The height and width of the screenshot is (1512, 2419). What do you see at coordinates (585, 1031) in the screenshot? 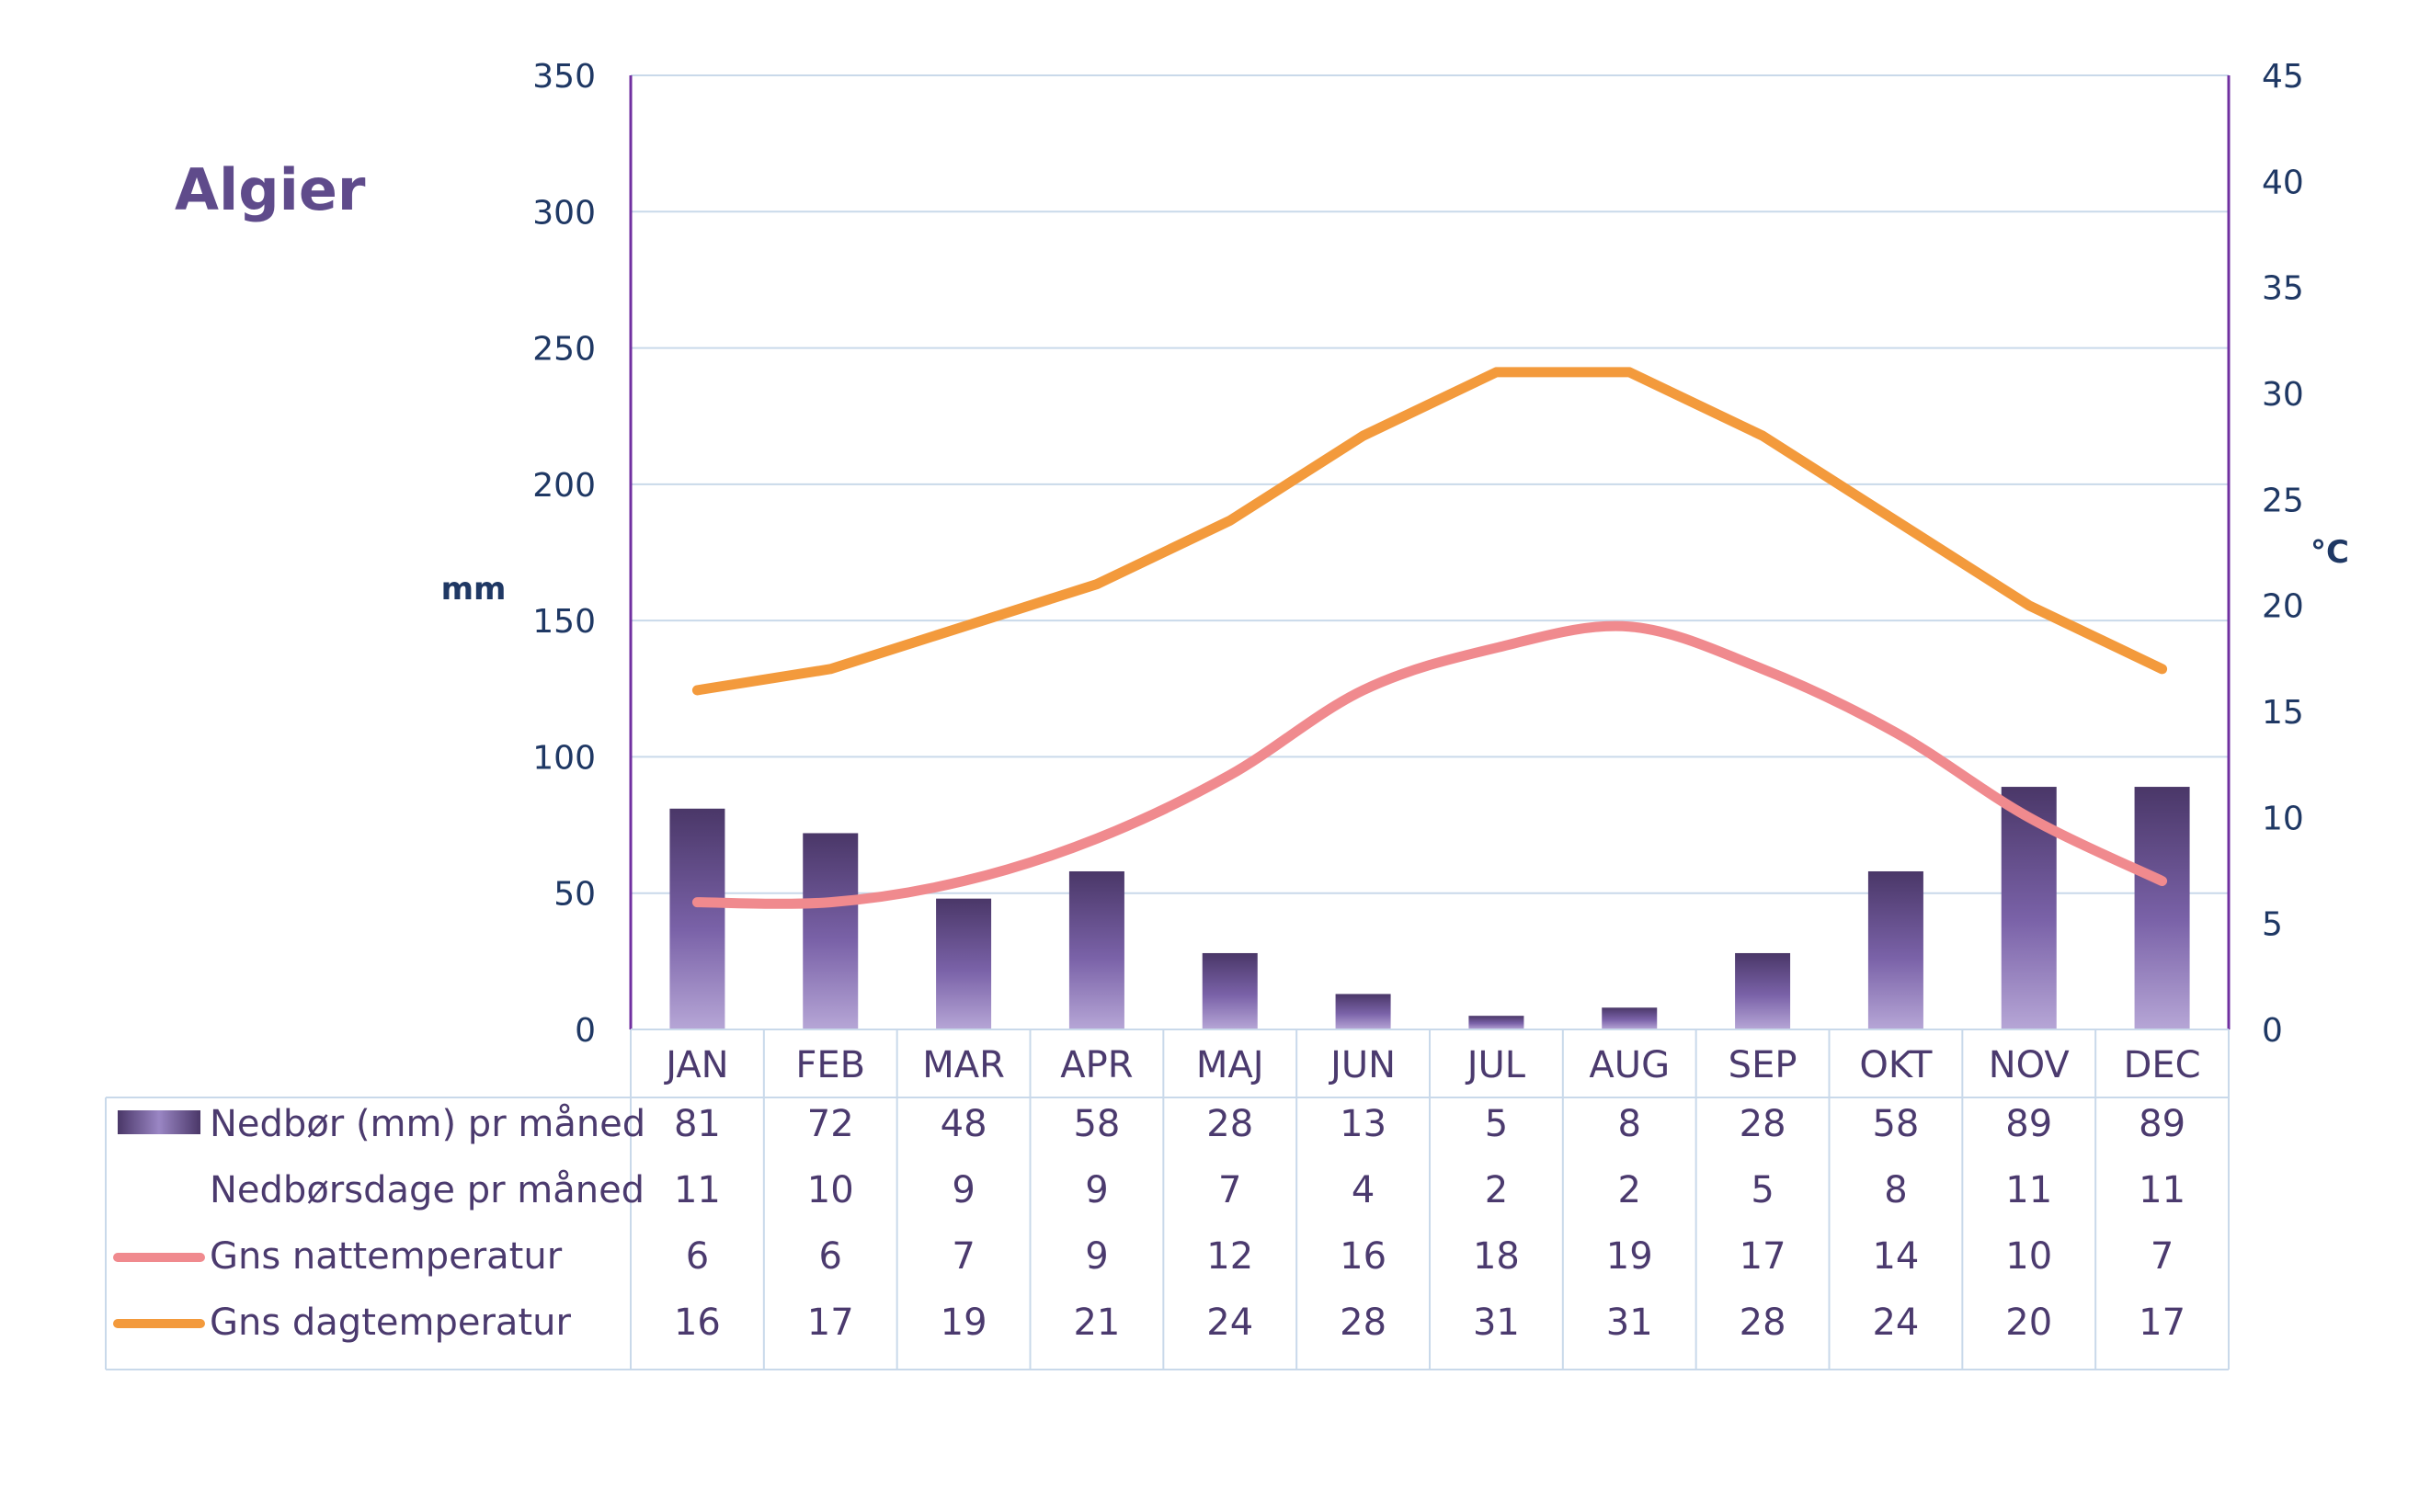
I see `y-left-tick-label: 0` at bounding box center [585, 1031].